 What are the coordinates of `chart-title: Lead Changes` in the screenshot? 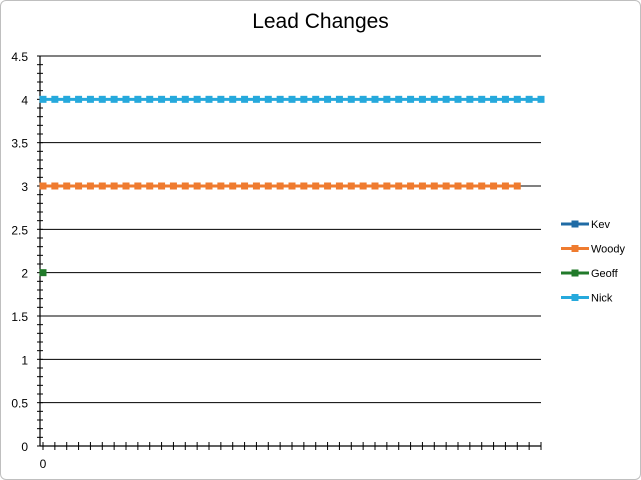 It's located at (320, 21).